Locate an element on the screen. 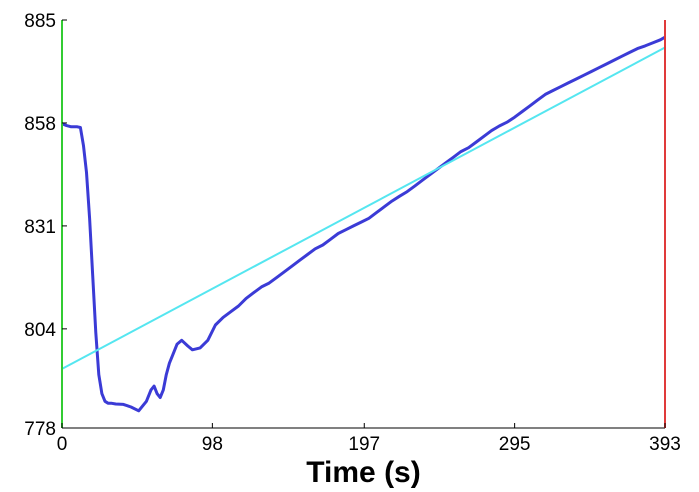  x-tick-label: 98 is located at coordinates (212, 444).